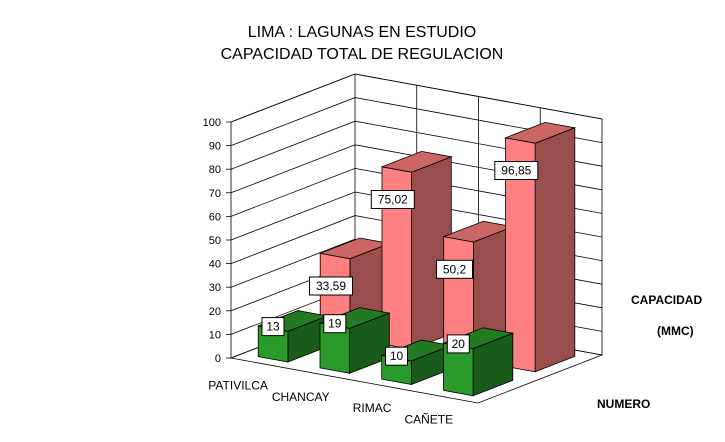 This screenshot has height=442, width=725. What do you see at coordinates (215, 335) in the screenshot?
I see `y-tick-label: 10` at bounding box center [215, 335].